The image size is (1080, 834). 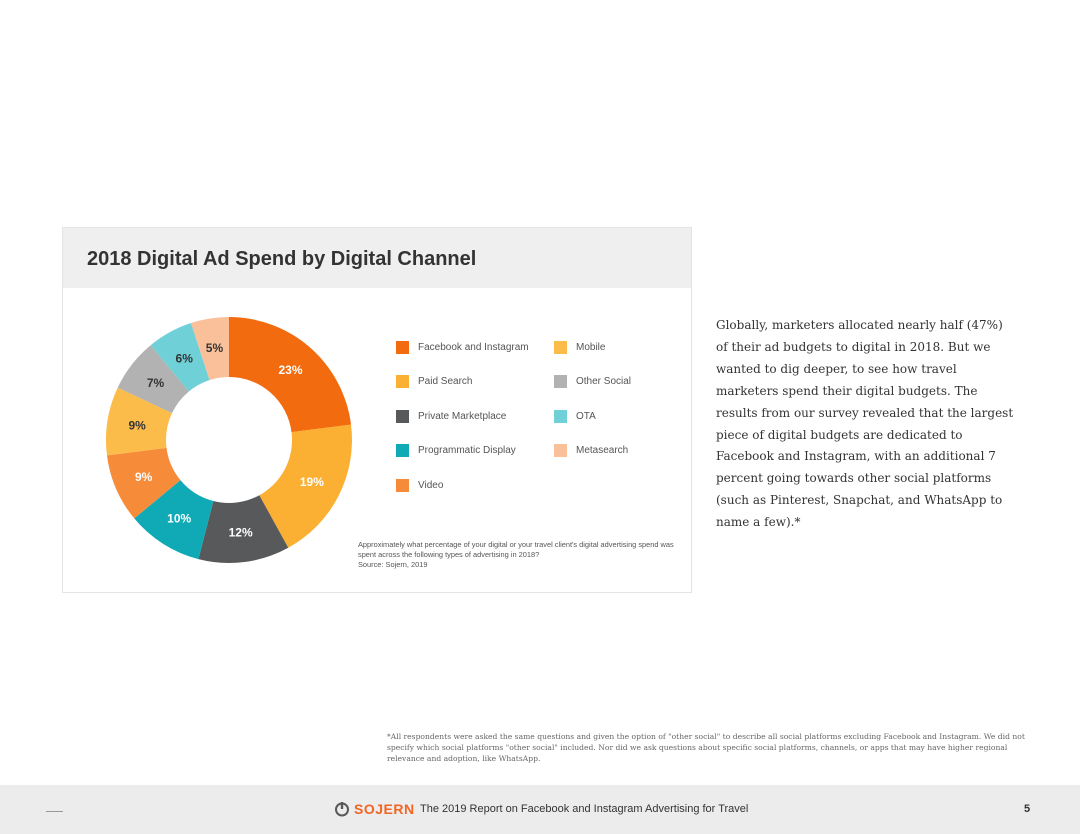 I want to click on slice-paid-search, so click(x=305, y=486).